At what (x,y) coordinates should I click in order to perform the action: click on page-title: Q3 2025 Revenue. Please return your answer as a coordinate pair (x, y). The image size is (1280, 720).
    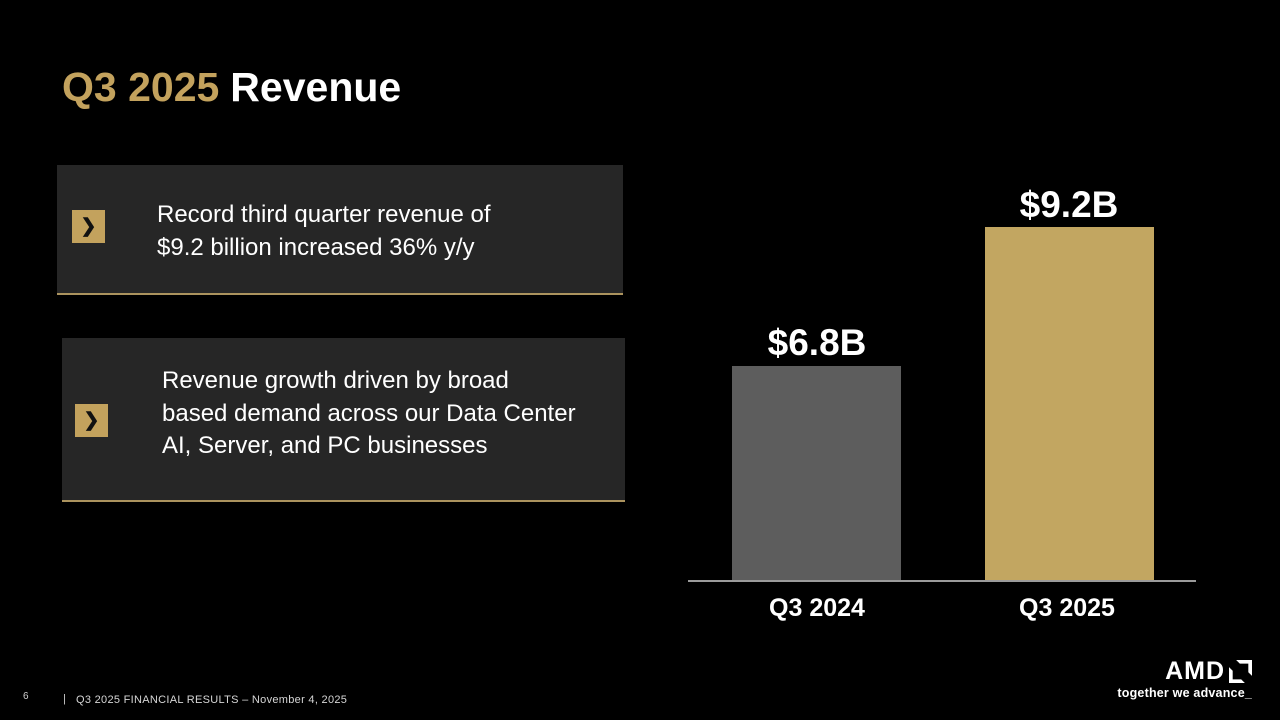
    Looking at the image, I should click on (231, 87).